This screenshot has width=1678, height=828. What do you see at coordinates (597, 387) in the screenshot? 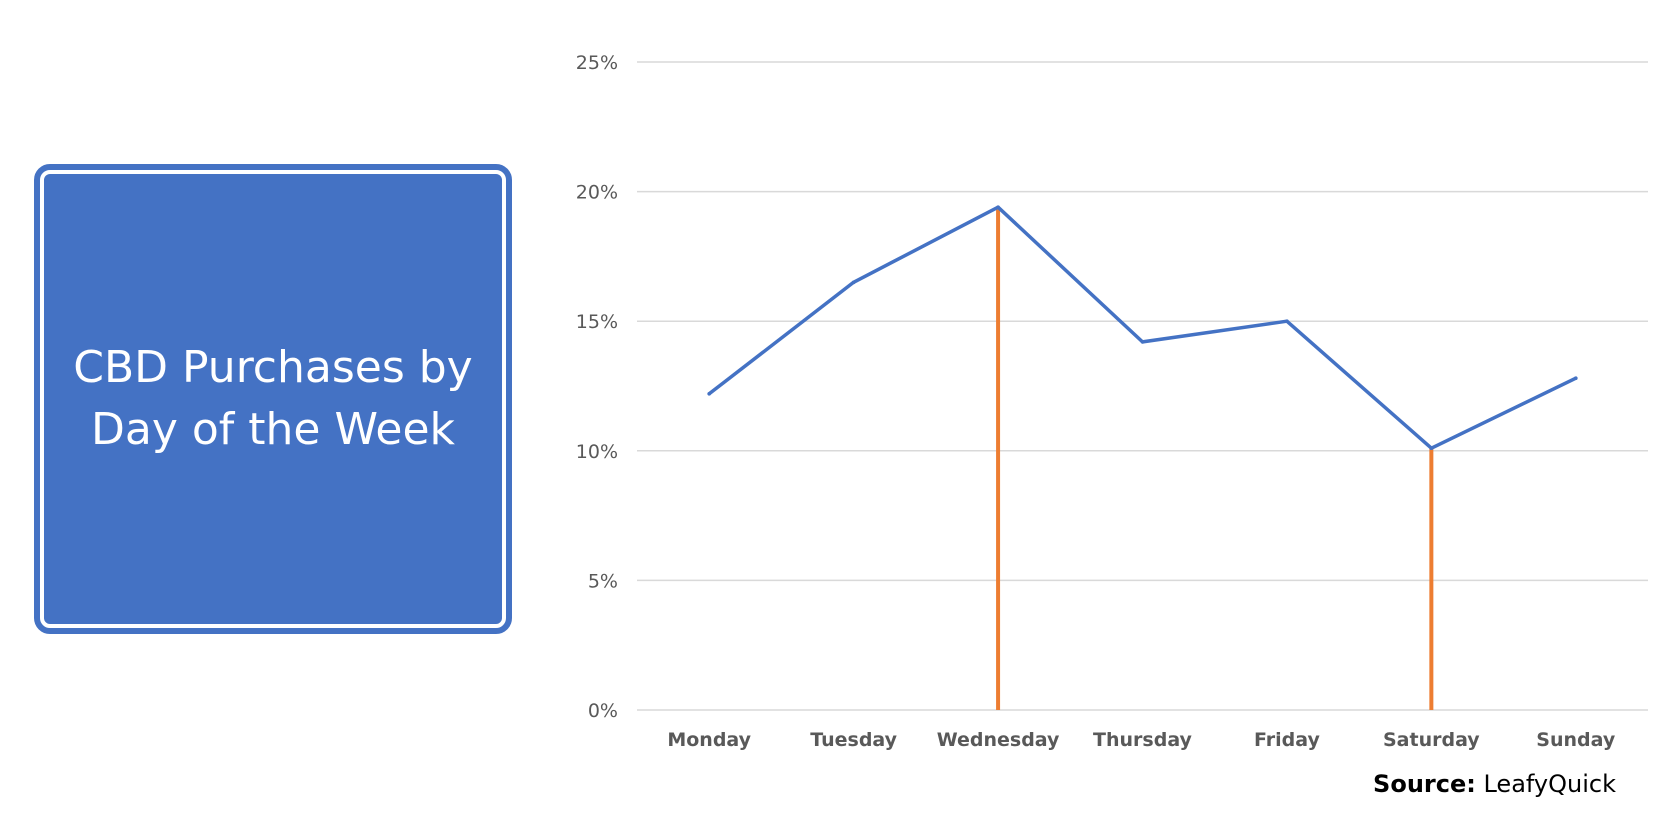
I see `y-axis-ticks: 0% 5% 10% 15% 20% 25%` at bounding box center [597, 387].